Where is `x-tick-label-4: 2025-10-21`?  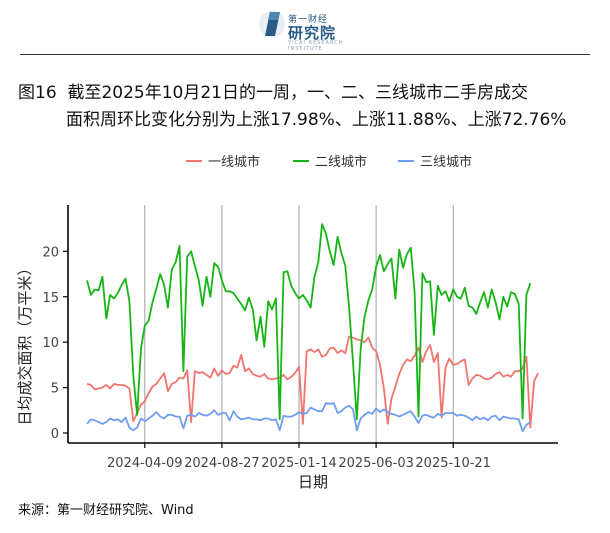
x-tick-label-4: 2025-10-21 is located at coordinates (453, 463).